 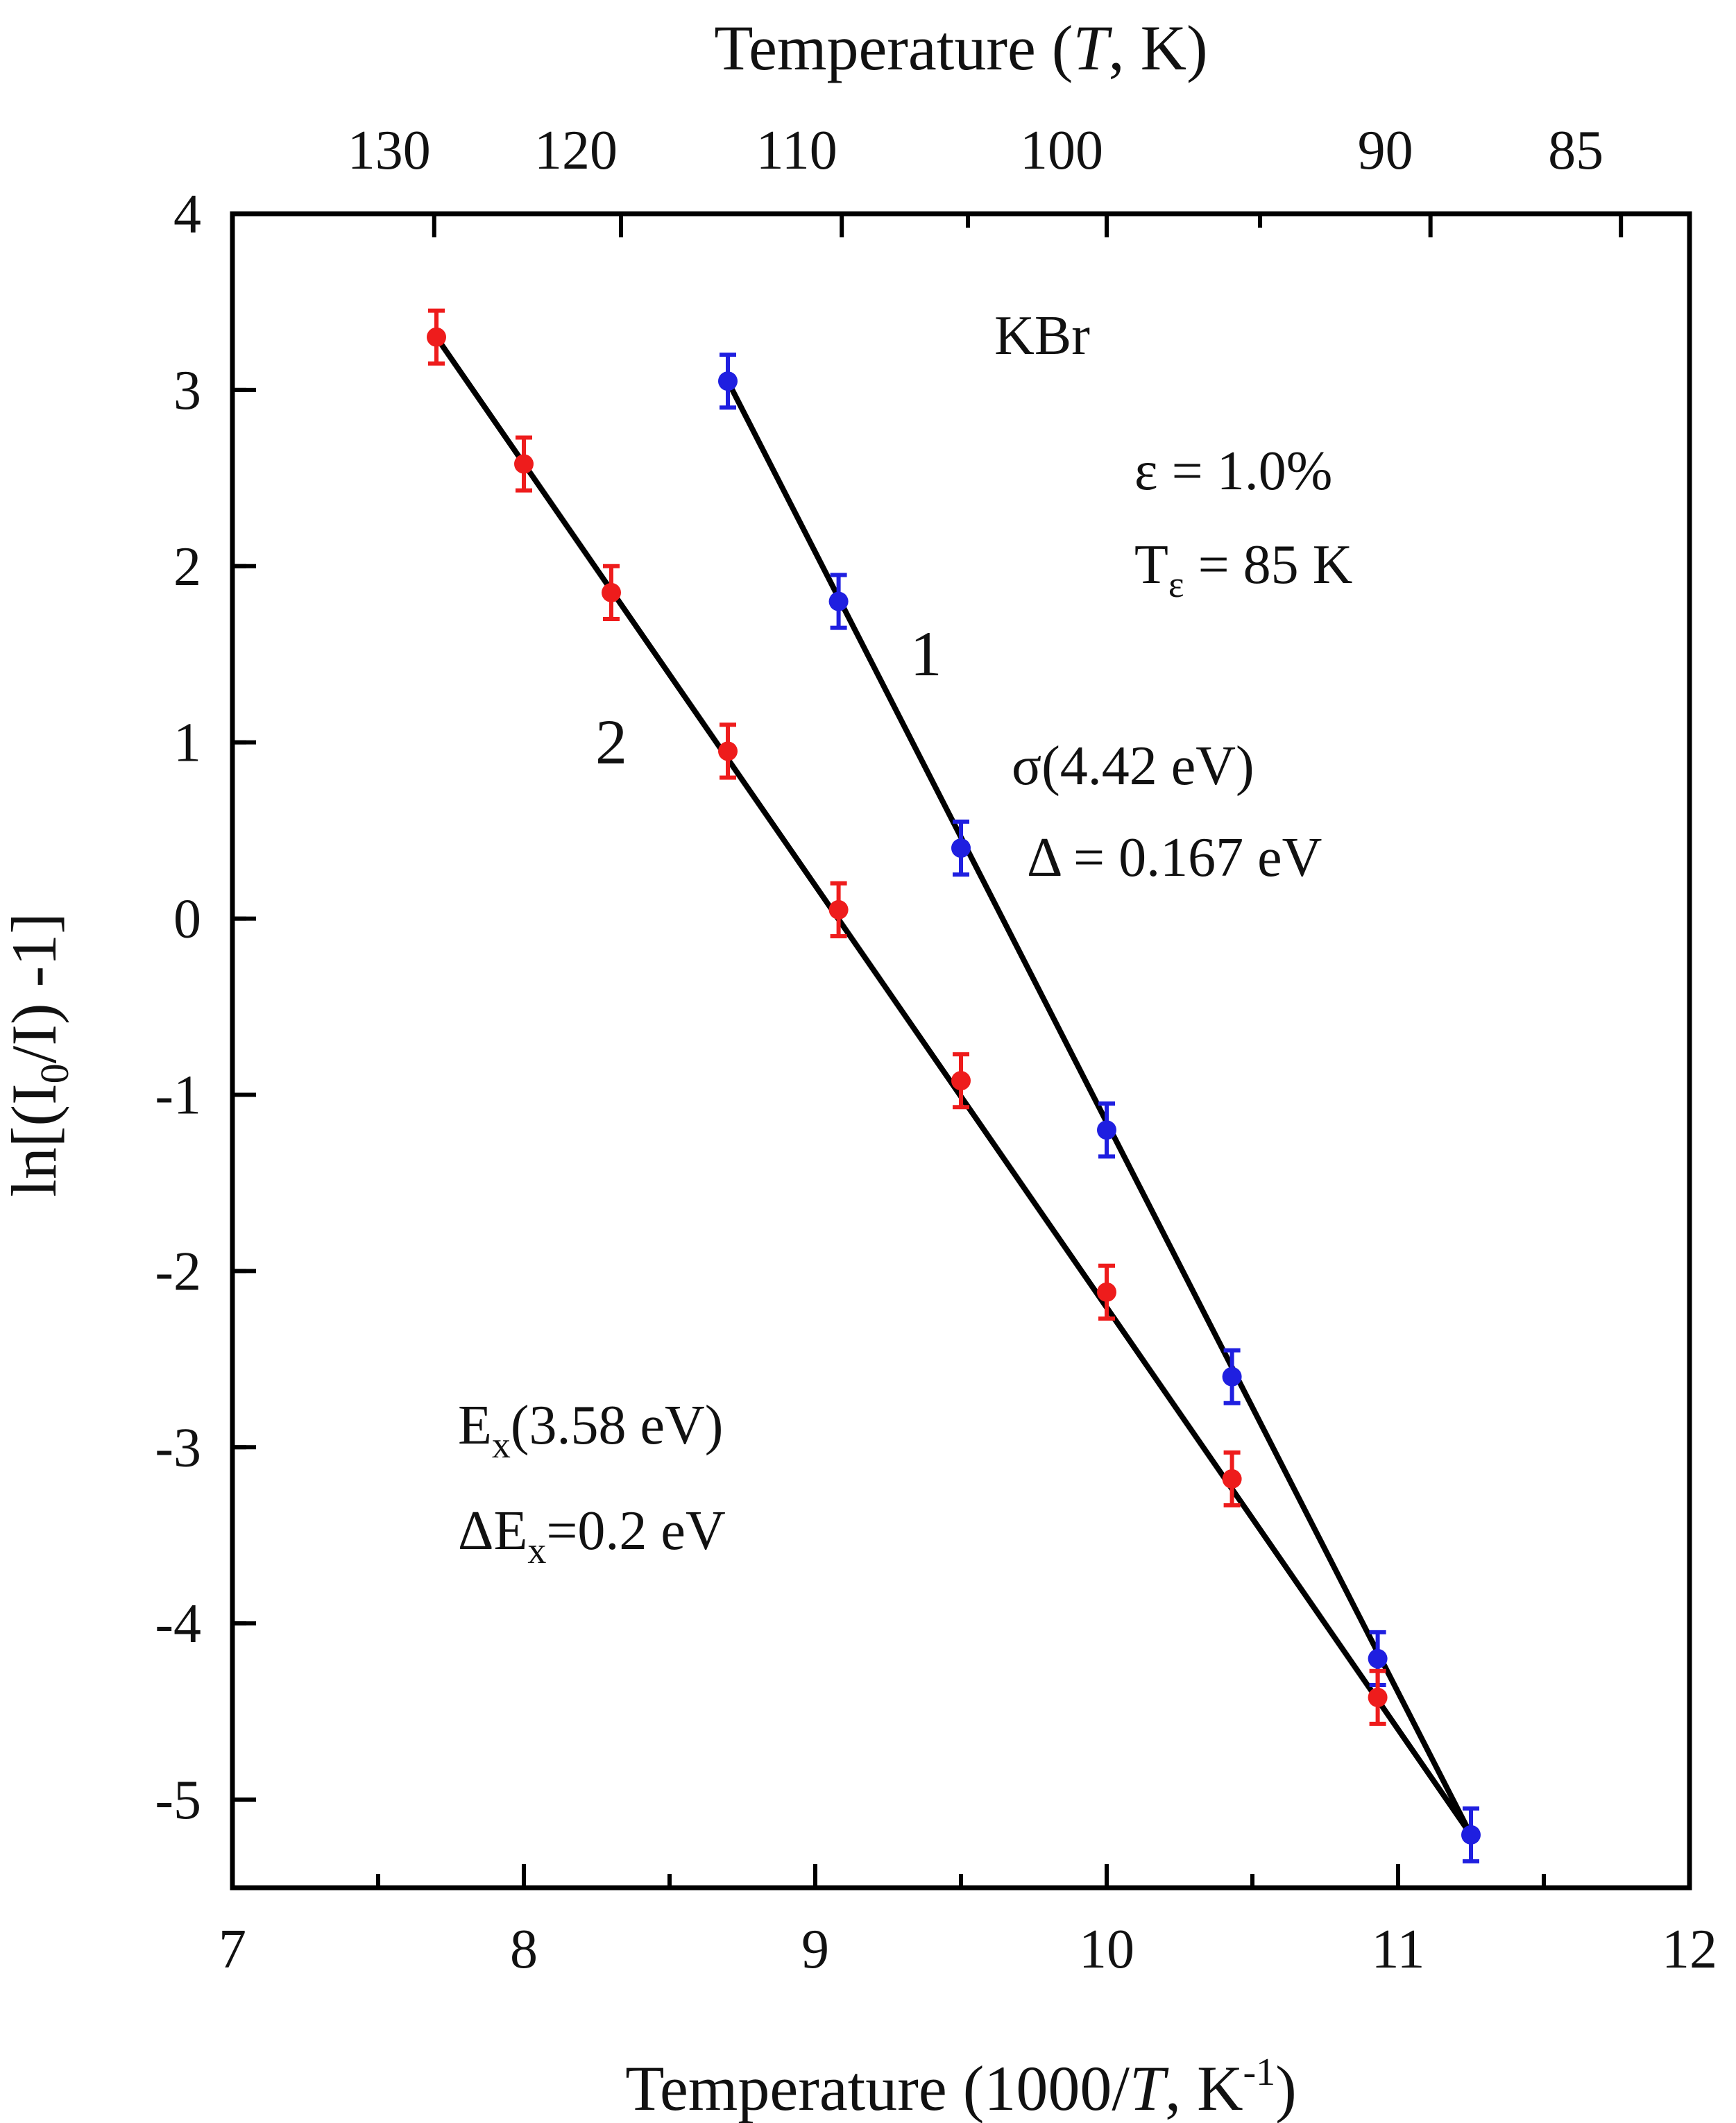 I want to click on y-tick-label: 0, so click(x=187, y=919).